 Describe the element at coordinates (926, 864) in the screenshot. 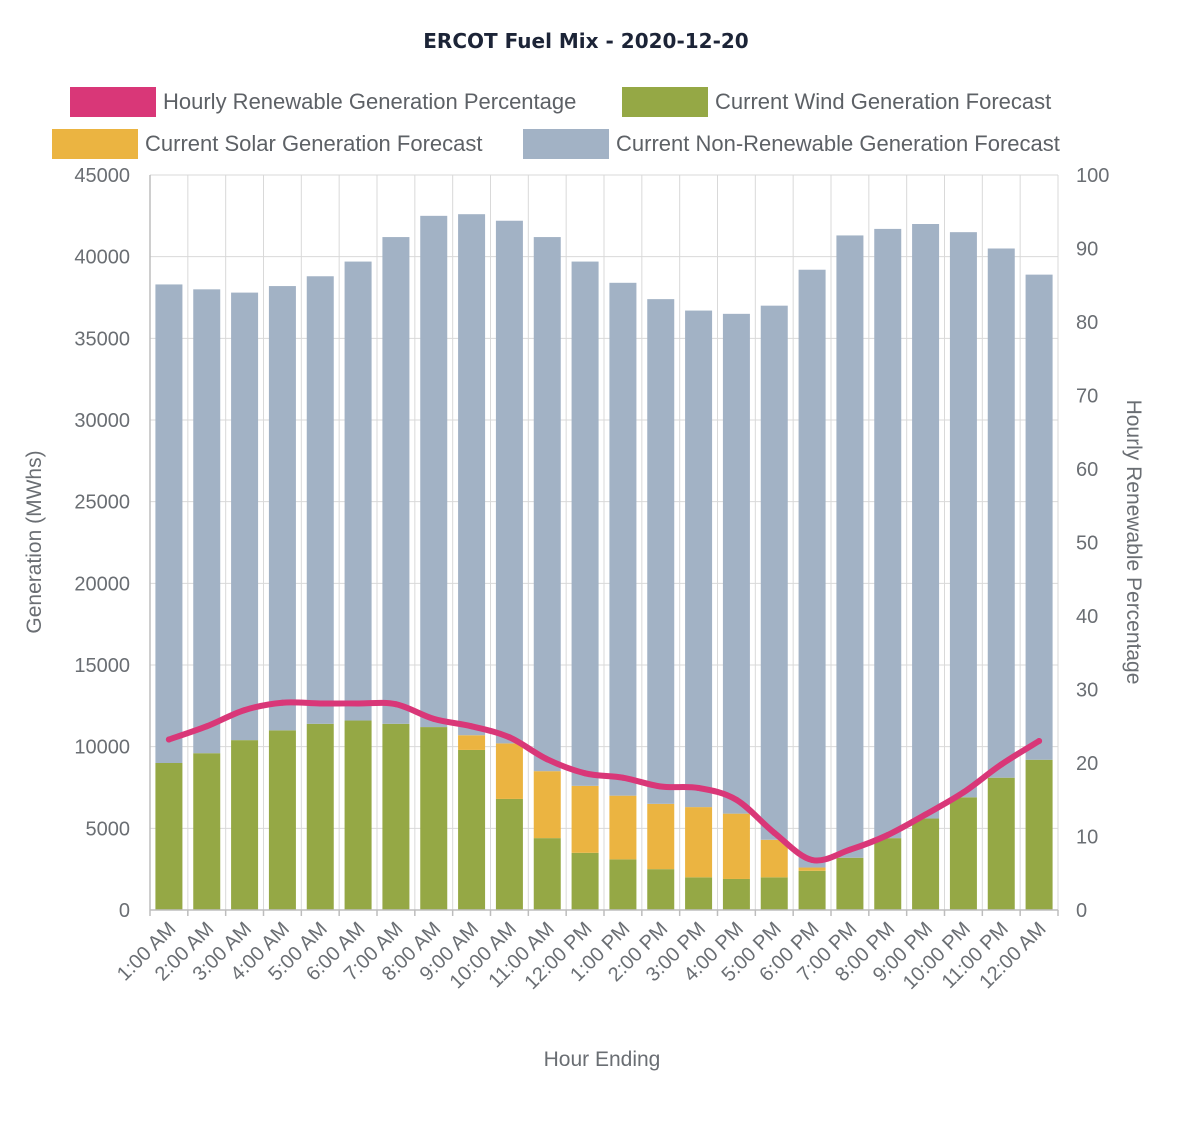

I see `bar-current-wind-generation-forecast-9-00-pm` at that location.